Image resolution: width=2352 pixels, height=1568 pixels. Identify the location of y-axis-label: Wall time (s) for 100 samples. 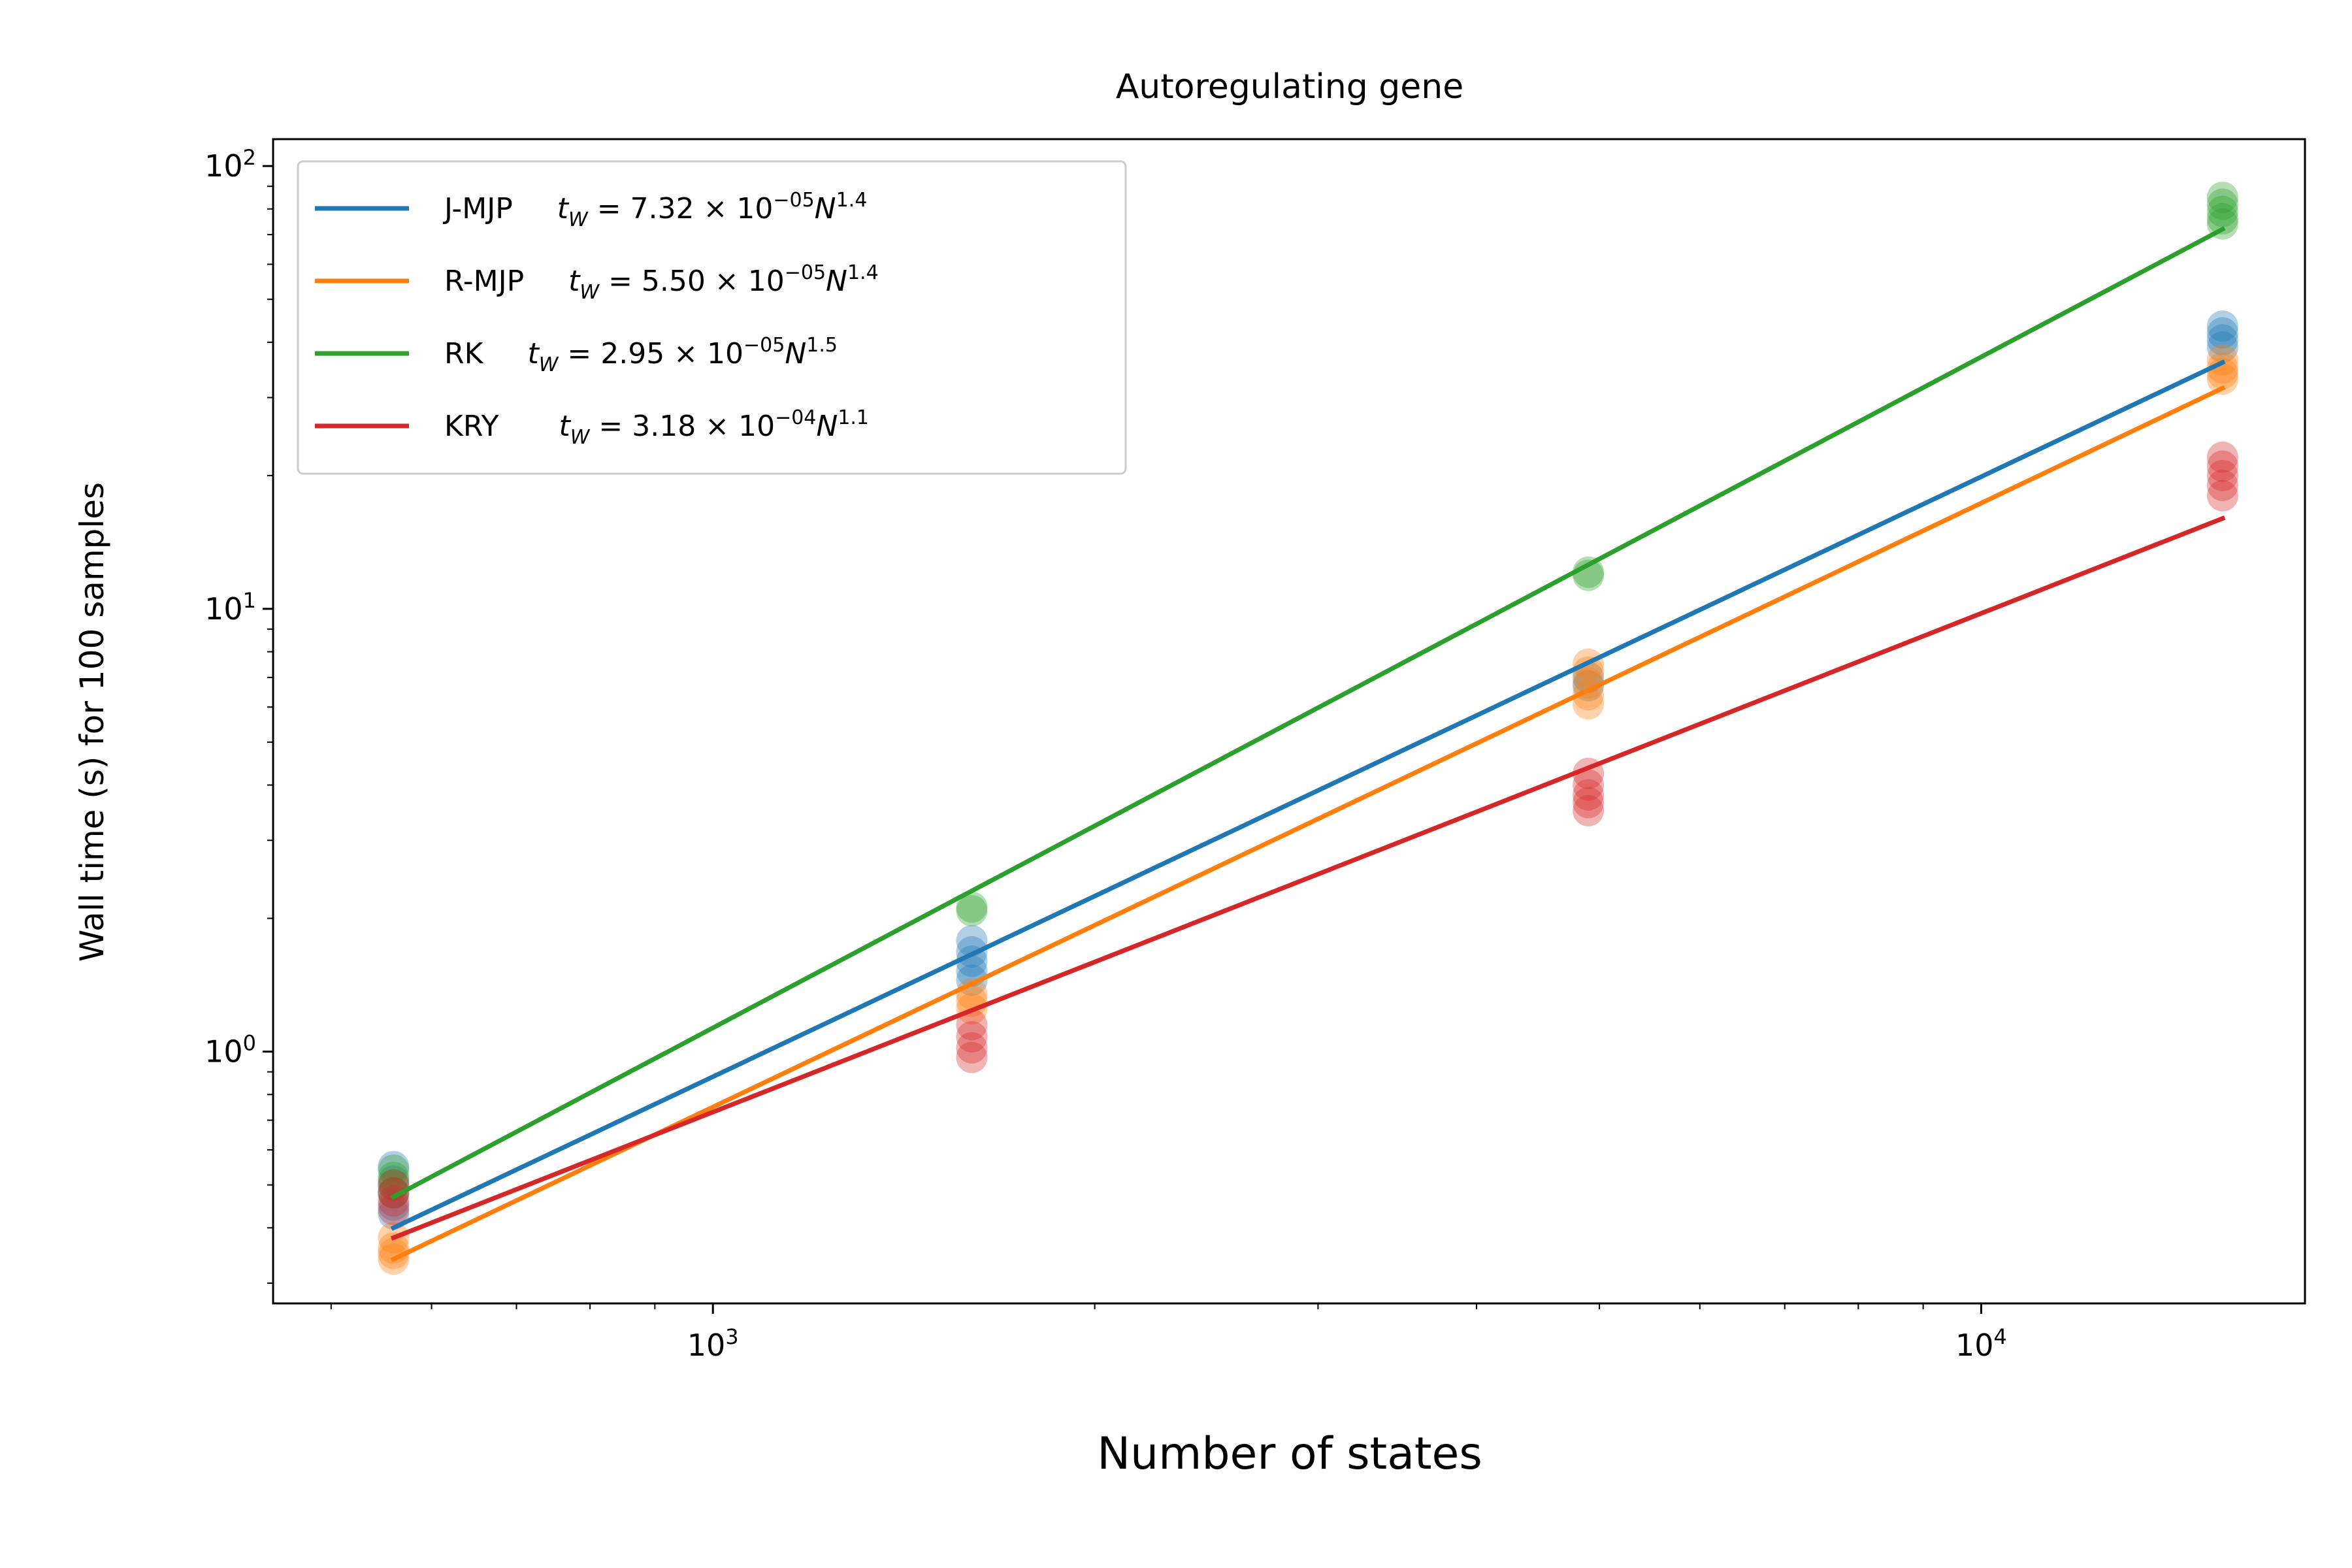
(92, 722).